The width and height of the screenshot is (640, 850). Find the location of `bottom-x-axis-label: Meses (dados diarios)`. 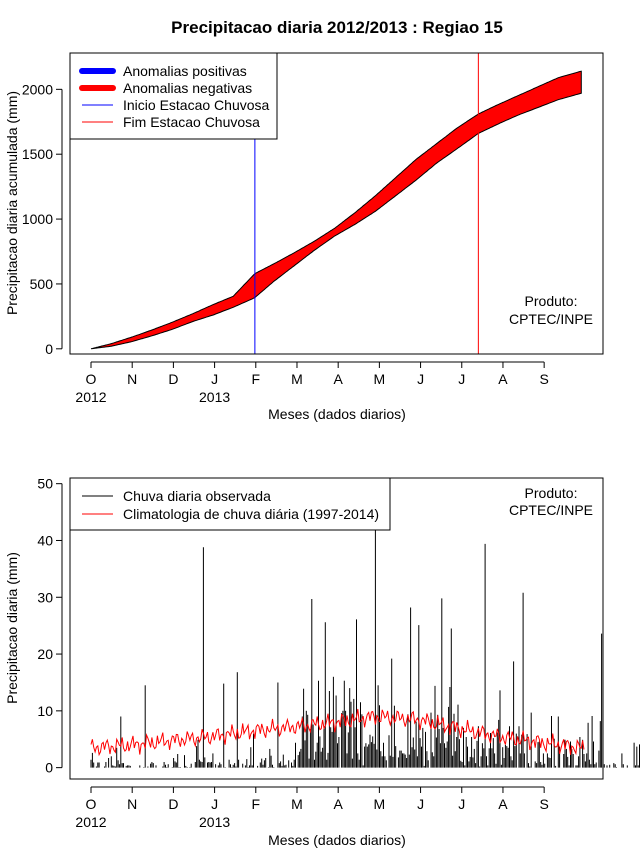

bottom-x-axis-label: Meses (dados diarios) is located at coordinates (337, 840).